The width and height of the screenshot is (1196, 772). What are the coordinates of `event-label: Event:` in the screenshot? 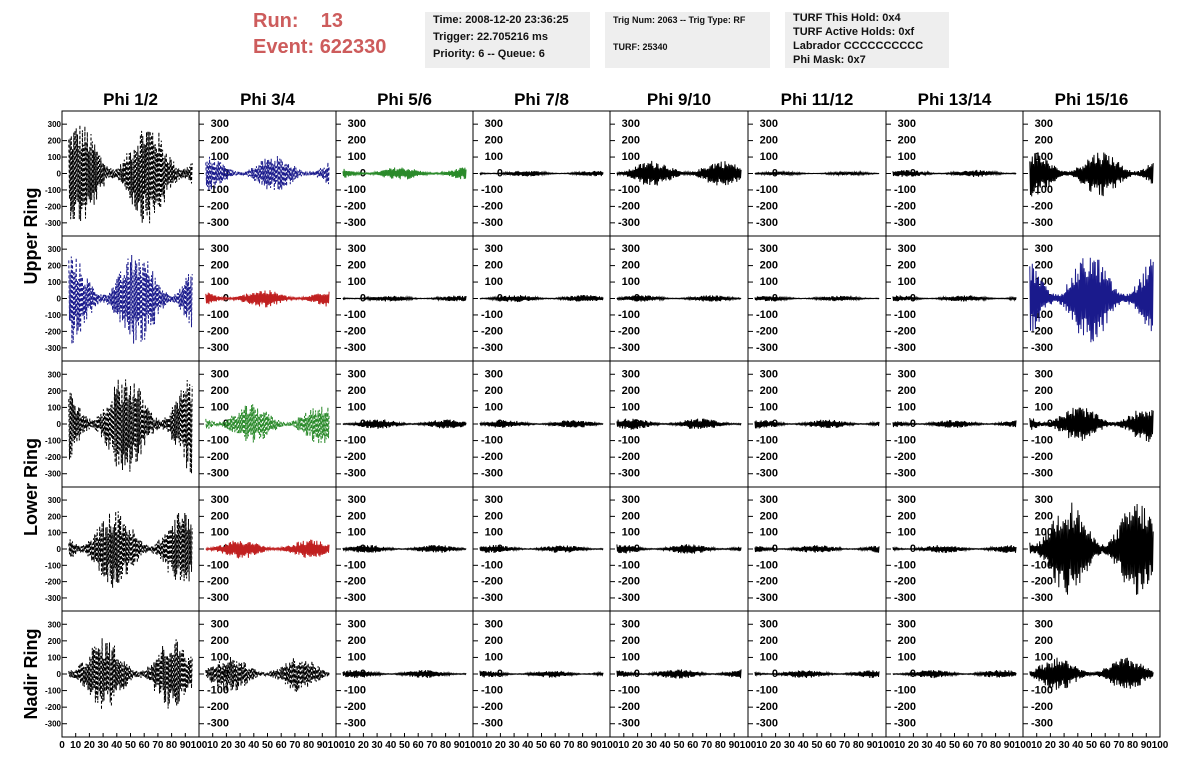 It's located at (284, 47).